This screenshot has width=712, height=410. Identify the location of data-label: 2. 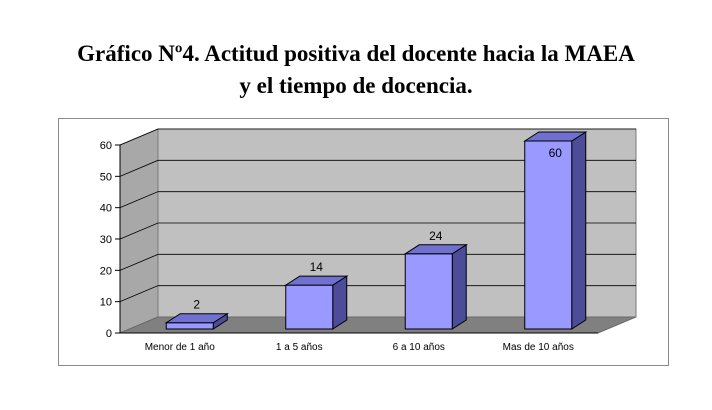
(196, 305).